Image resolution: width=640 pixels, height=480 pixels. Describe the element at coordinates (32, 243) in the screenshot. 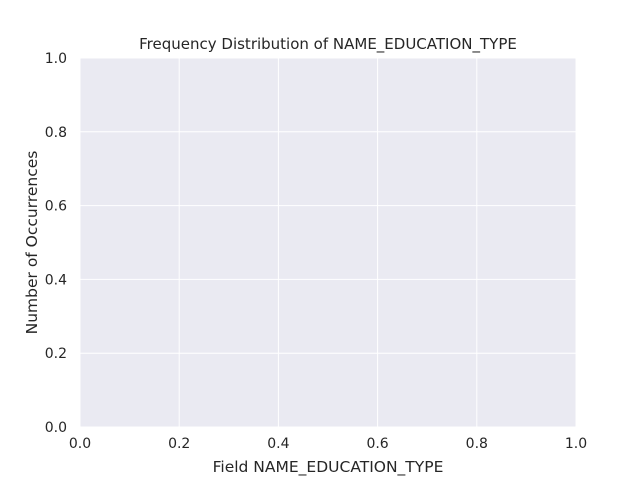

I see `y-axis-label: Number of Occurrences` at that location.